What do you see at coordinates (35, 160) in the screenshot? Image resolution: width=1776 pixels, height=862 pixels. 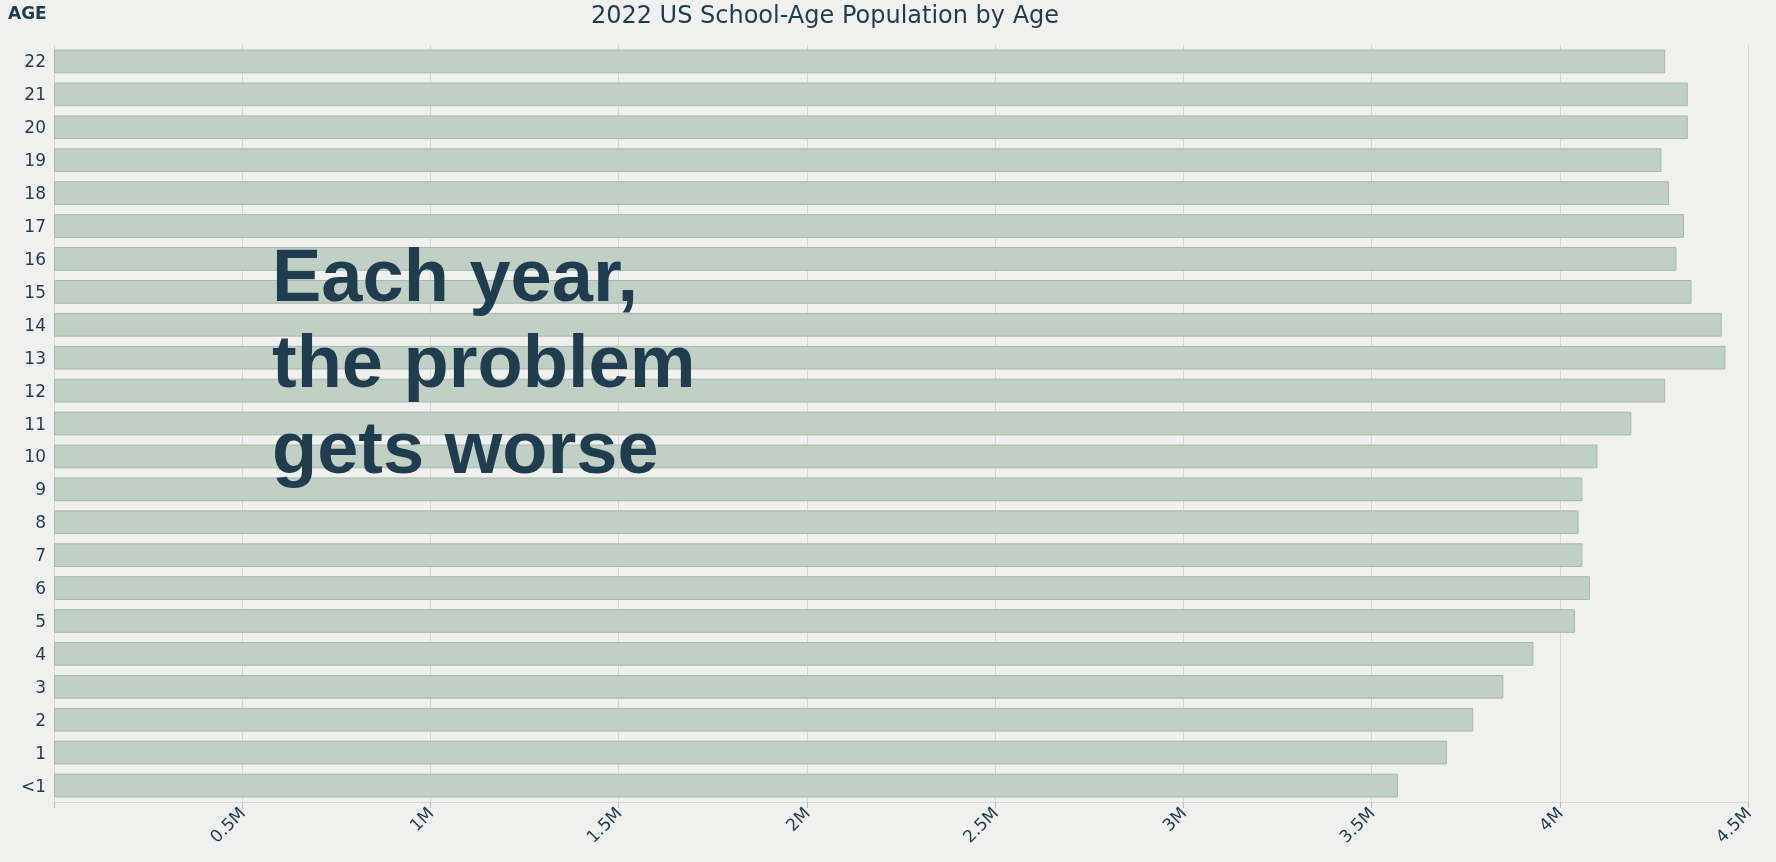 I see `y-tick-label: 19` at bounding box center [35, 160].